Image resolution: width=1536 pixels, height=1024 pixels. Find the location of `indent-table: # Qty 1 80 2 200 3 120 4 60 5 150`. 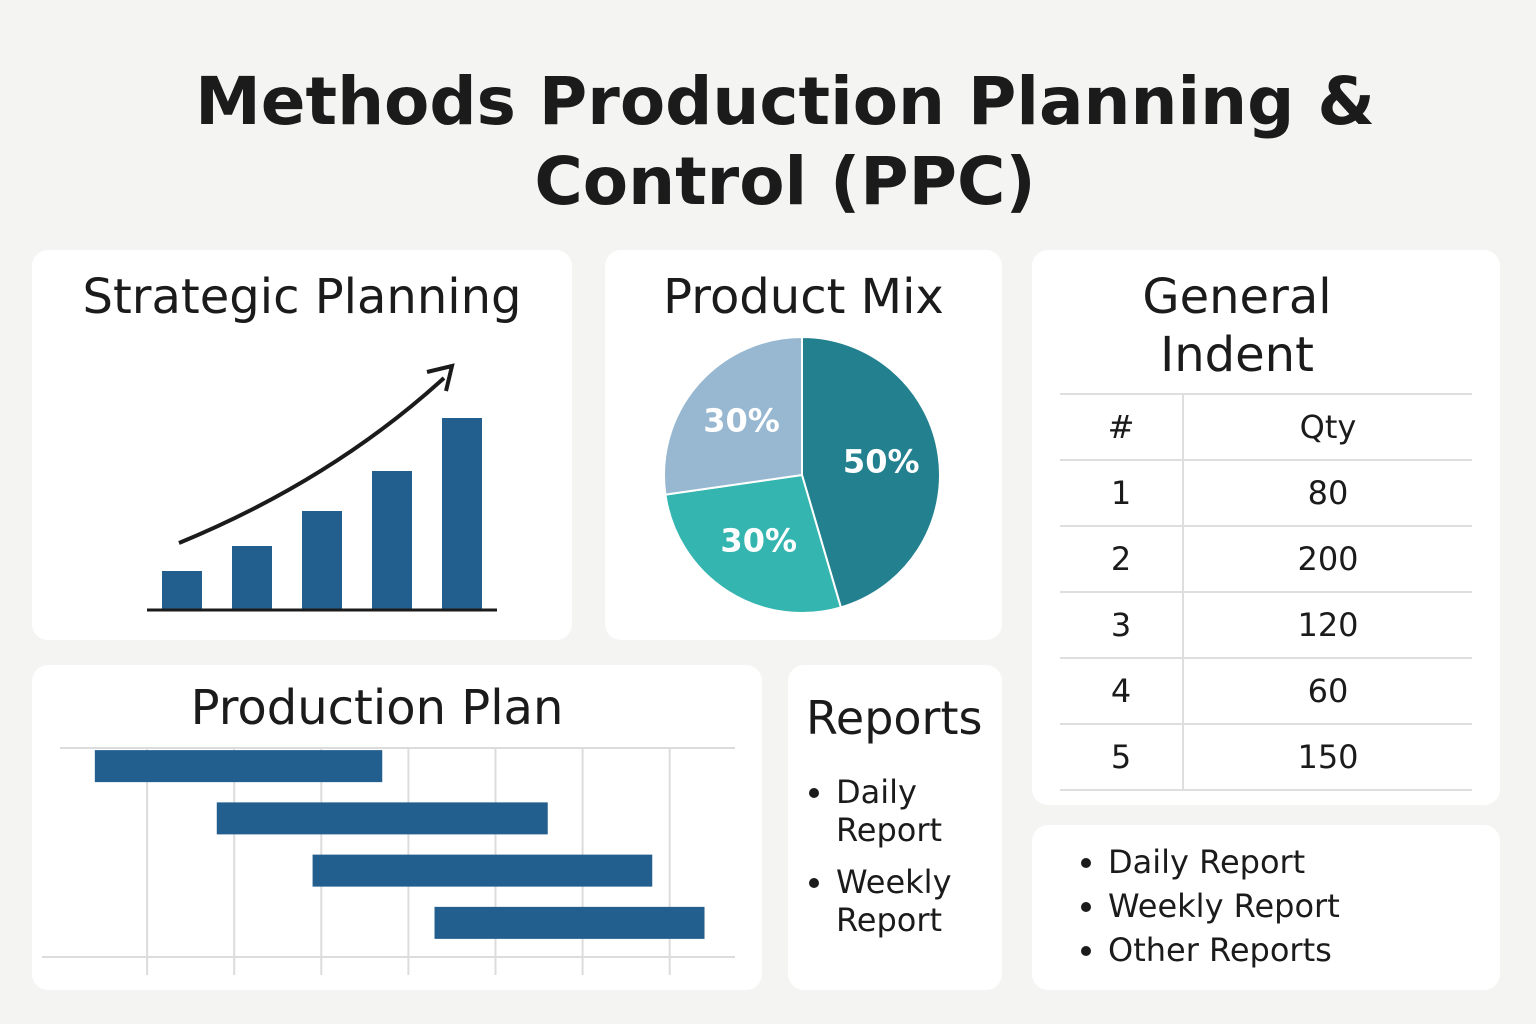

indent-table: # Qty 1 80 2 200 3 120 4 60 5 150 is located at coordinates (1266, 592).